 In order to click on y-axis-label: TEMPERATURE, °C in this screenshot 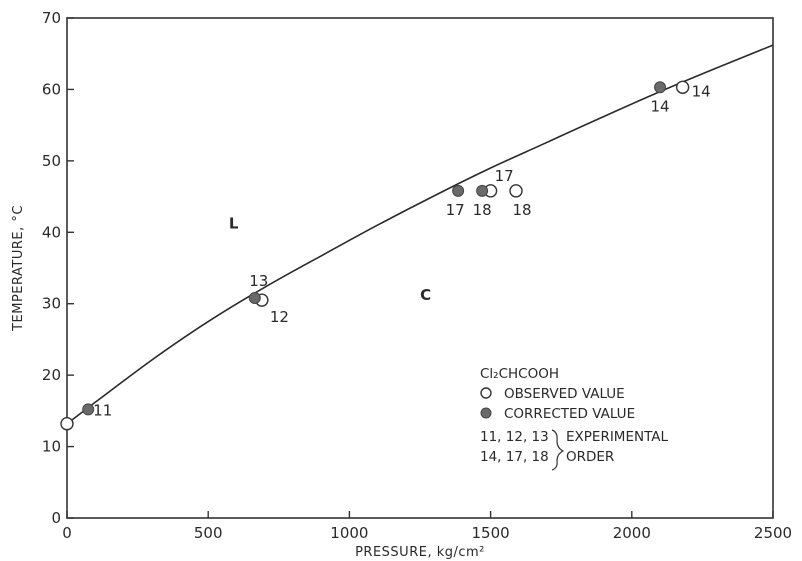, I will do `click(18, 268)`.